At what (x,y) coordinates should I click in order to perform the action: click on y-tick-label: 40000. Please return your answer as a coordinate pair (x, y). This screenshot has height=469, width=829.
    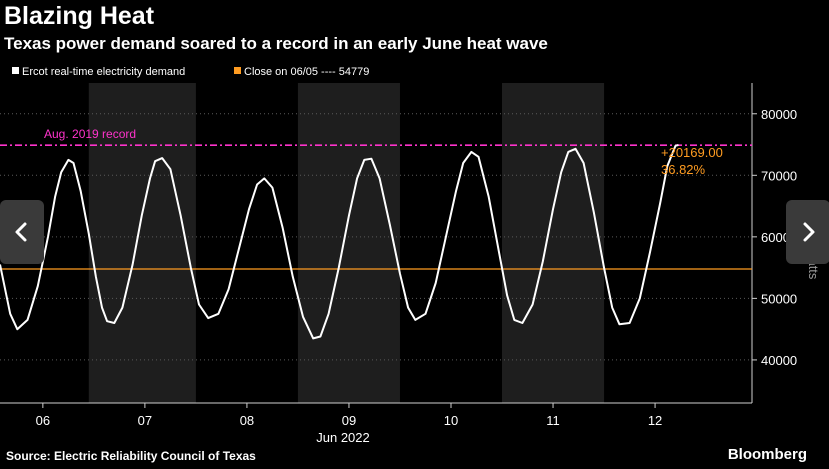
    Looking at the image, I should click on (779, 360).